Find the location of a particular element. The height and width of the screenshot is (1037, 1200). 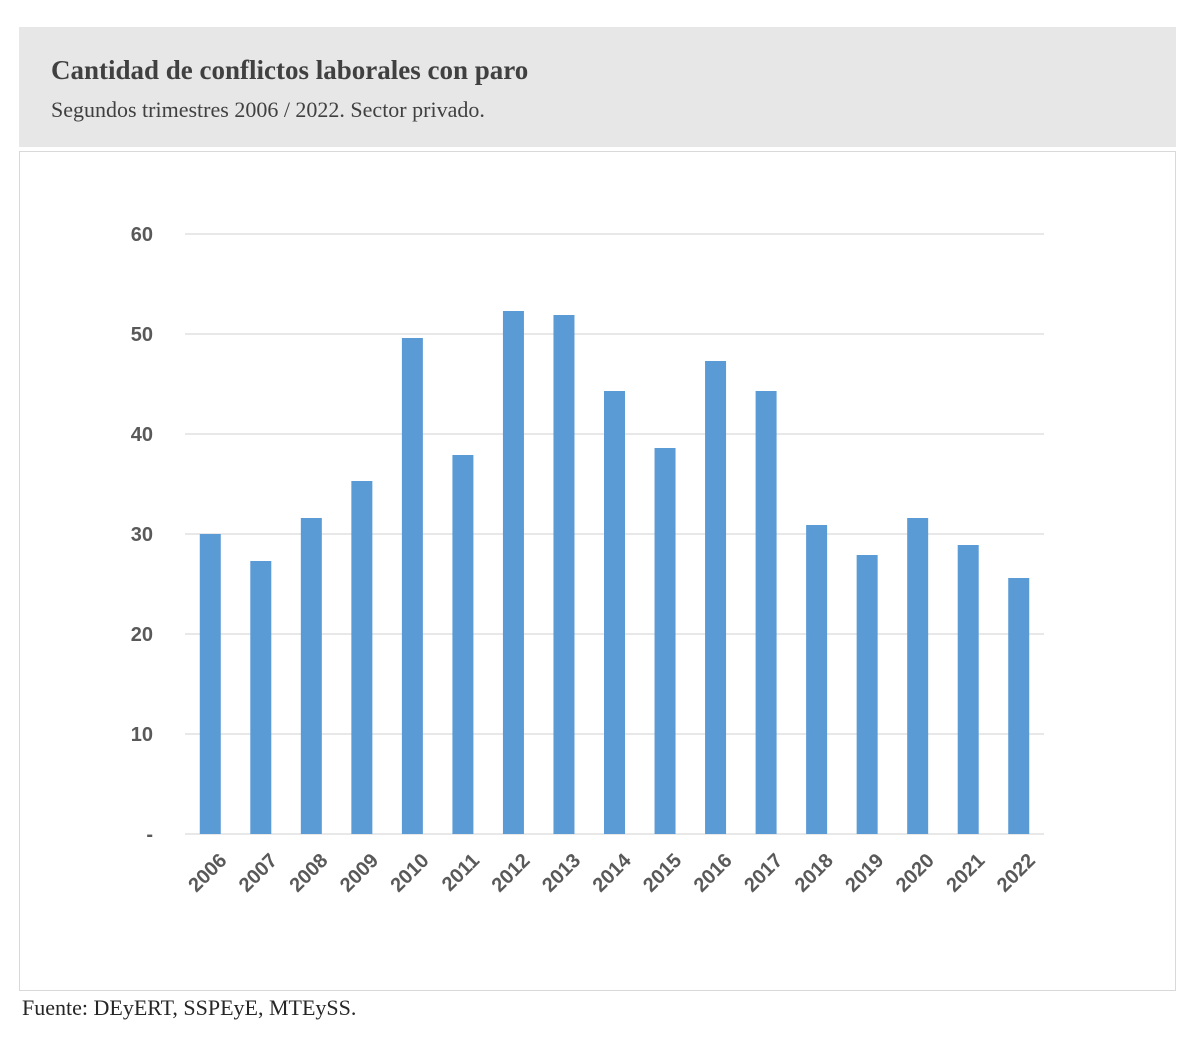

x-tick-label: 2006 is located at coordinates (207, 873).